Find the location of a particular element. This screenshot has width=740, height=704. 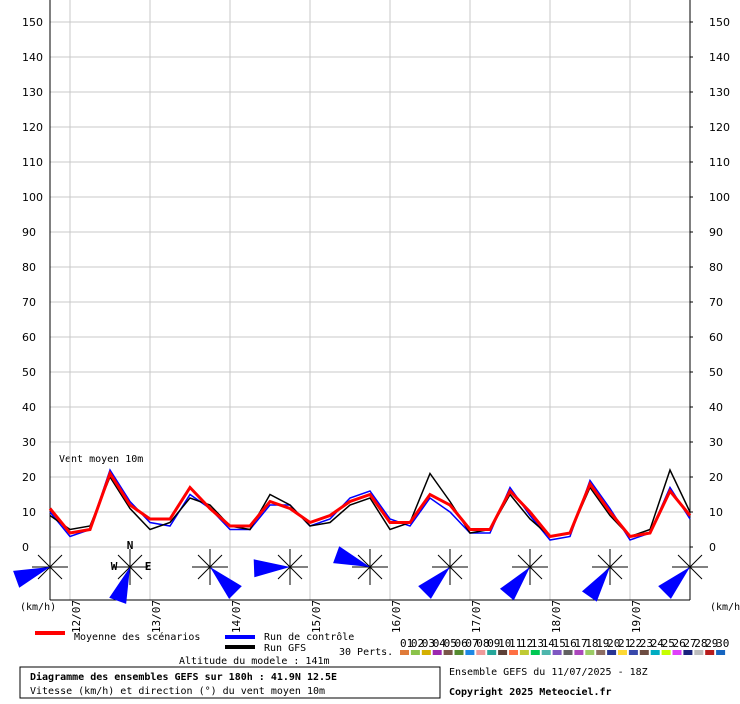

series-line is located at coordinates (370, 504).